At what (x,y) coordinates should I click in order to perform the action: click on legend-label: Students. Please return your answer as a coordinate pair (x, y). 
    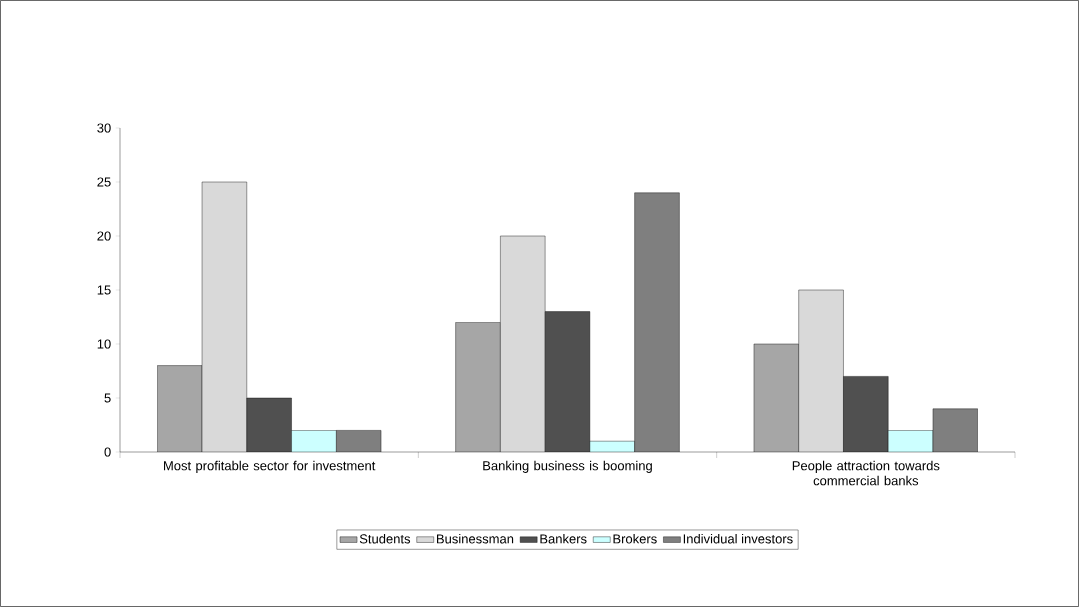
    Looking at the image, I should click on (385, 538).